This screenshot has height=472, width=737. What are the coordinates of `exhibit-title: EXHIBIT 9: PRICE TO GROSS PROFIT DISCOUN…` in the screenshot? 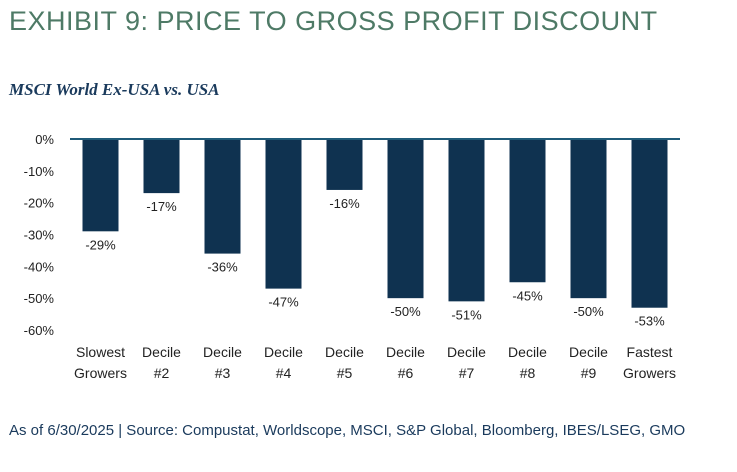 It's located at (333, 21).